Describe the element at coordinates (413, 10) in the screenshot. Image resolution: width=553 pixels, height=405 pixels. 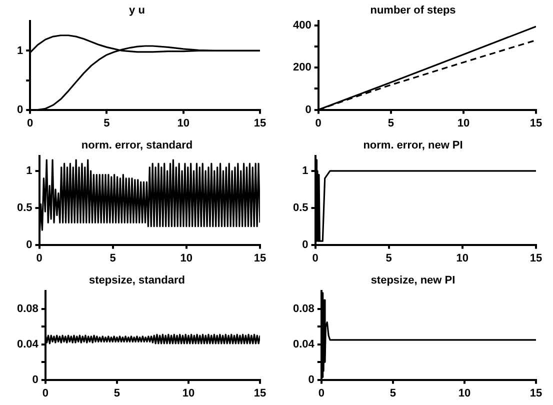
I see `chart-title: number of steps` at that location.